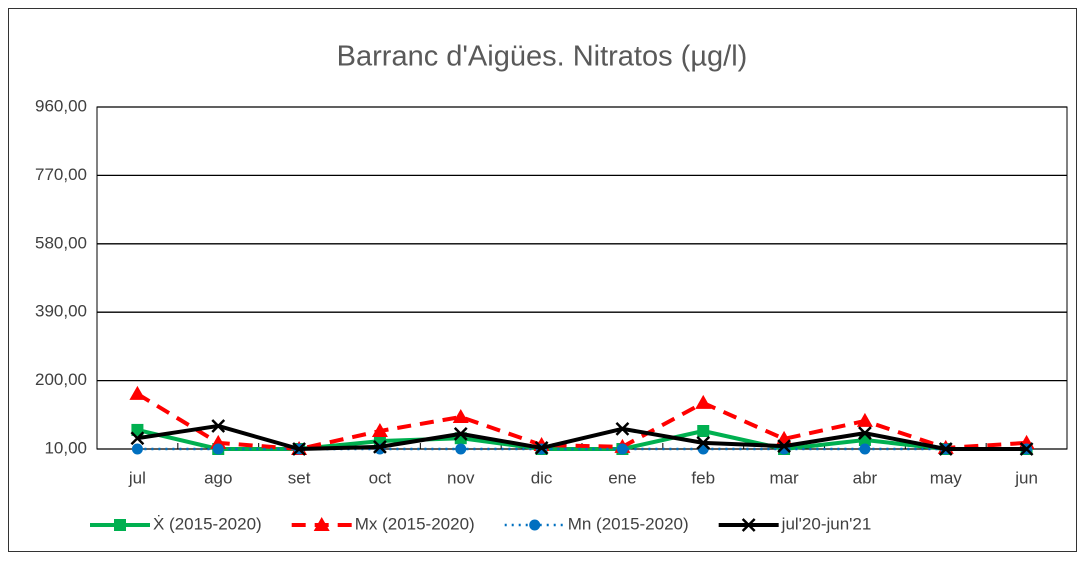 Image resolution: width=1085 pixels, height=565 pixels. Describe the element at coordinates (542, 477) in the screenshot. I see `x-tick-label: dic` at that location.